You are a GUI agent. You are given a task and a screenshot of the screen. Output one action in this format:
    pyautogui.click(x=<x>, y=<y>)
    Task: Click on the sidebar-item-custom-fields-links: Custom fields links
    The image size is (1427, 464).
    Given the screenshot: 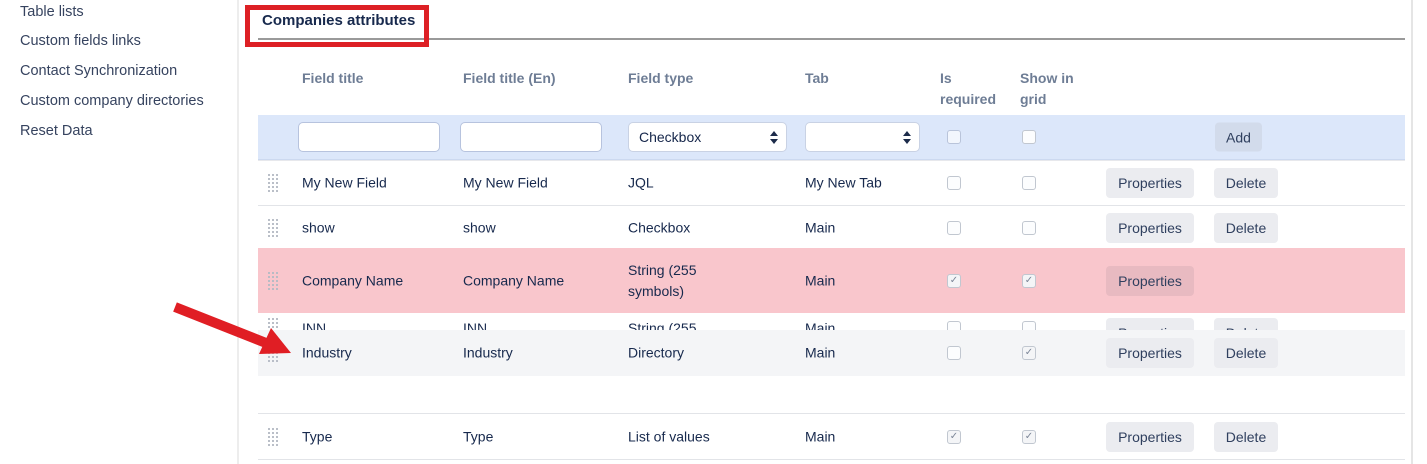 What is the action you would take?
    pyautogui.click(x=80, y=41)
    